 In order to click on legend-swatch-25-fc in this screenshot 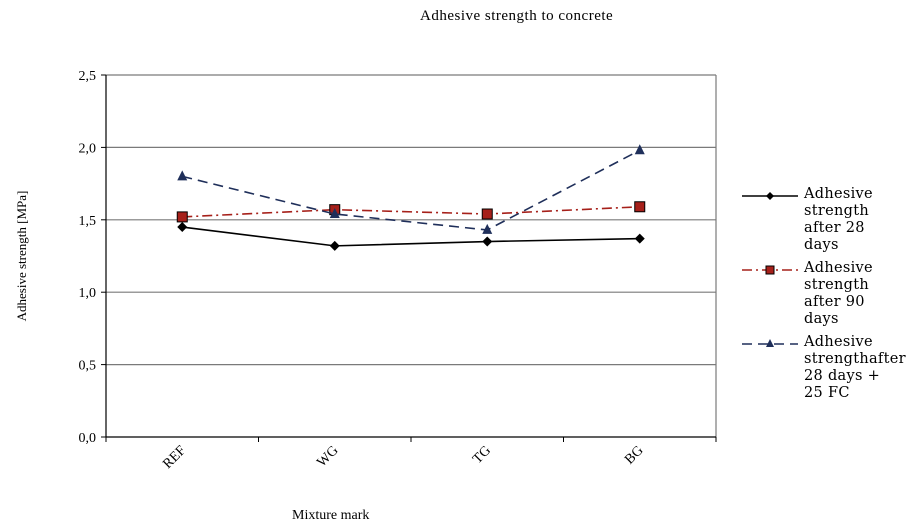, I will do `click(770, 343)`.